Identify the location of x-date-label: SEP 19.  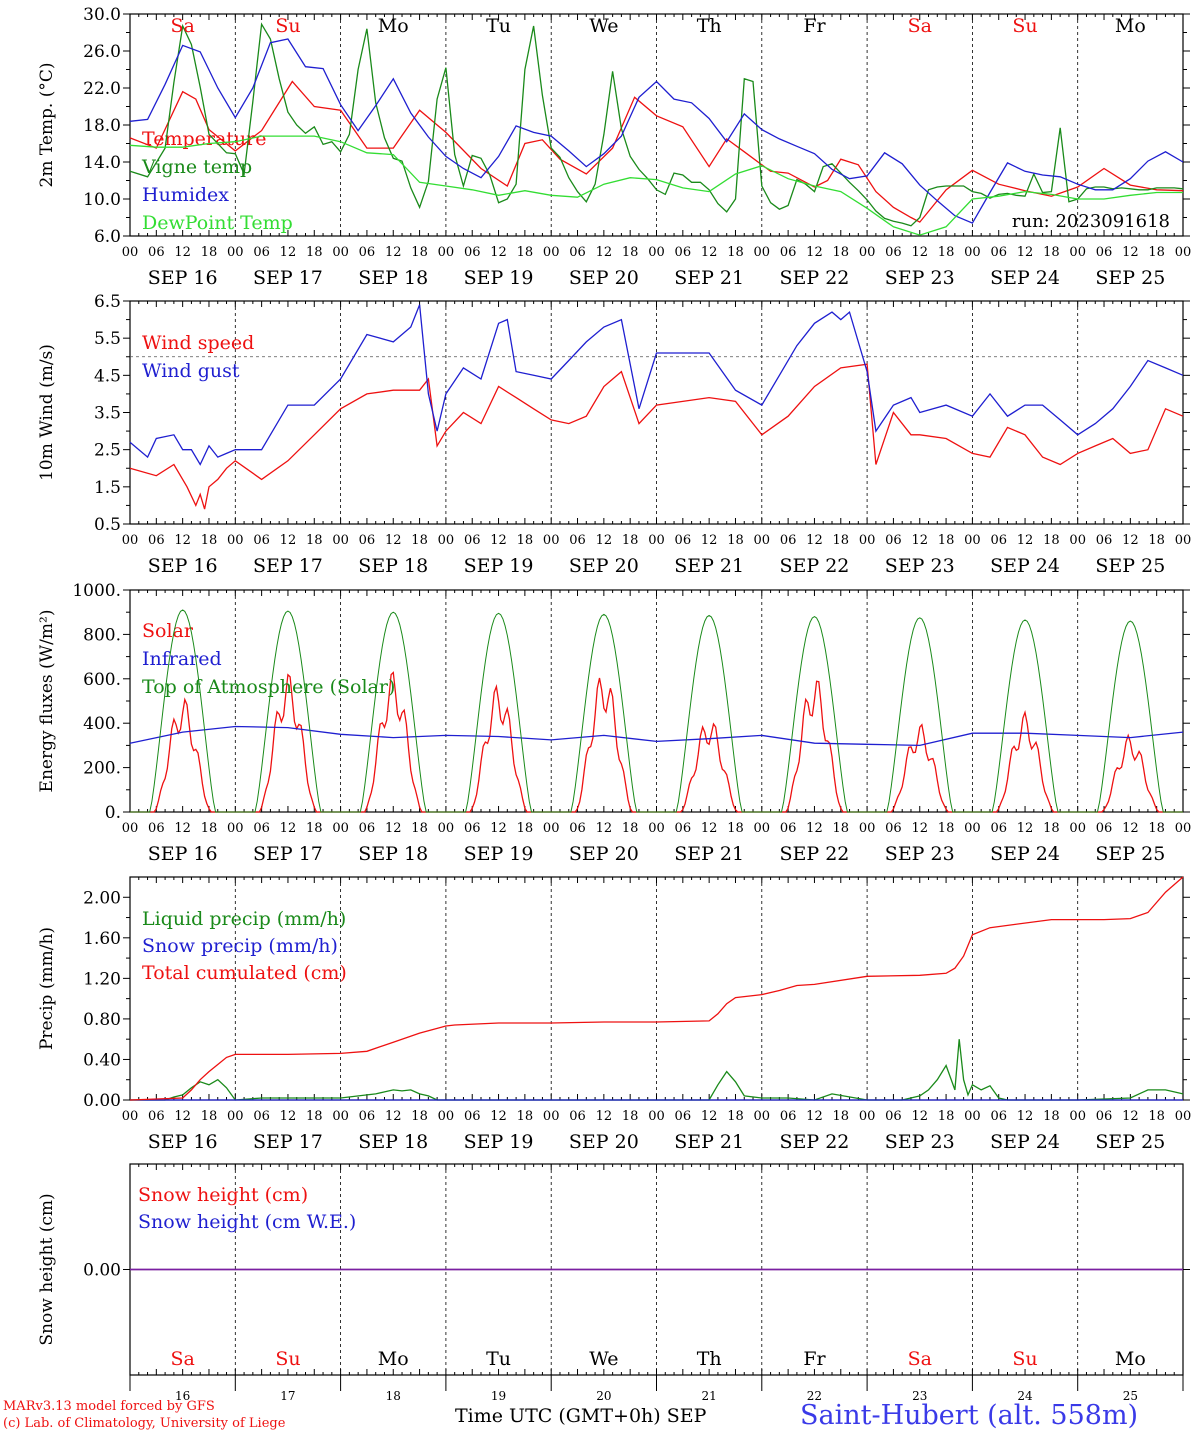
(499, 1142).